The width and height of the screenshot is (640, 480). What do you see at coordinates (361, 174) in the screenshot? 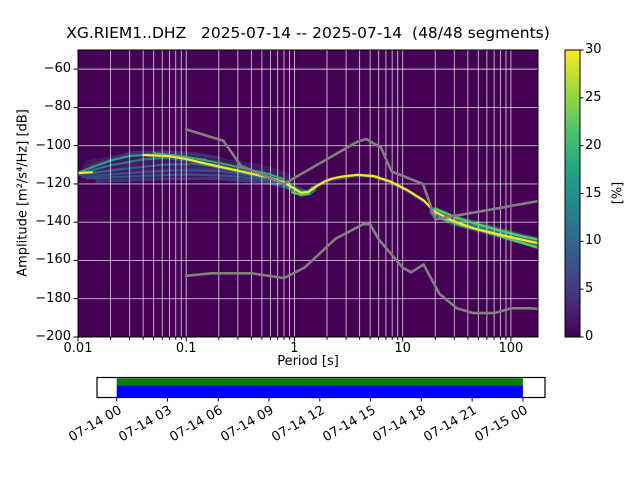
I see `noise-model-nhnm` at bounding box center [361, 174].